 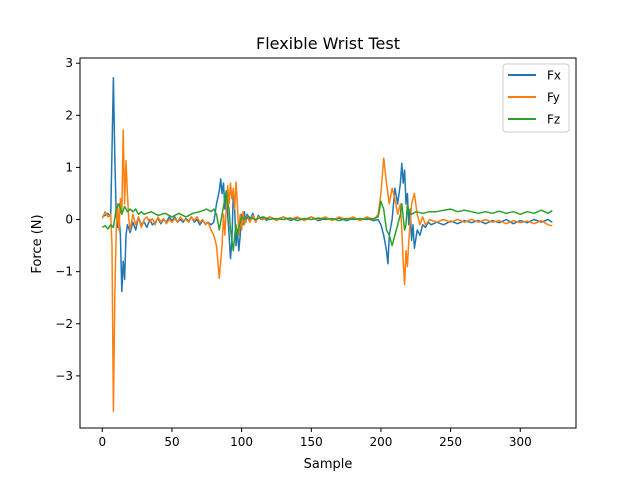 I want to click on y-axis-label: Force (N), so click(x=37, y=243).